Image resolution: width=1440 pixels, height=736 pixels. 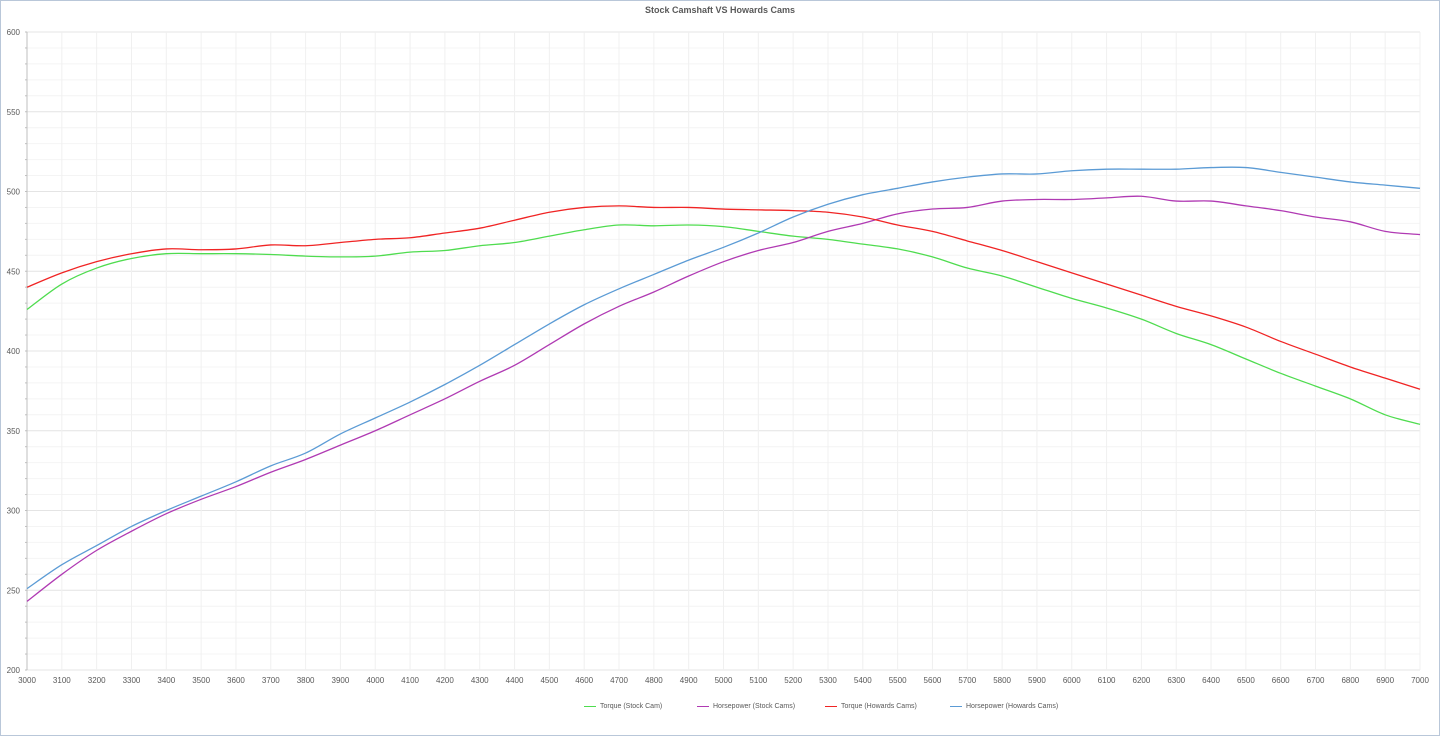 What do you see at coordinates (14, 192) in the screenshot?
I see `y-tick-label: 500` at bounding box center [14, 192].